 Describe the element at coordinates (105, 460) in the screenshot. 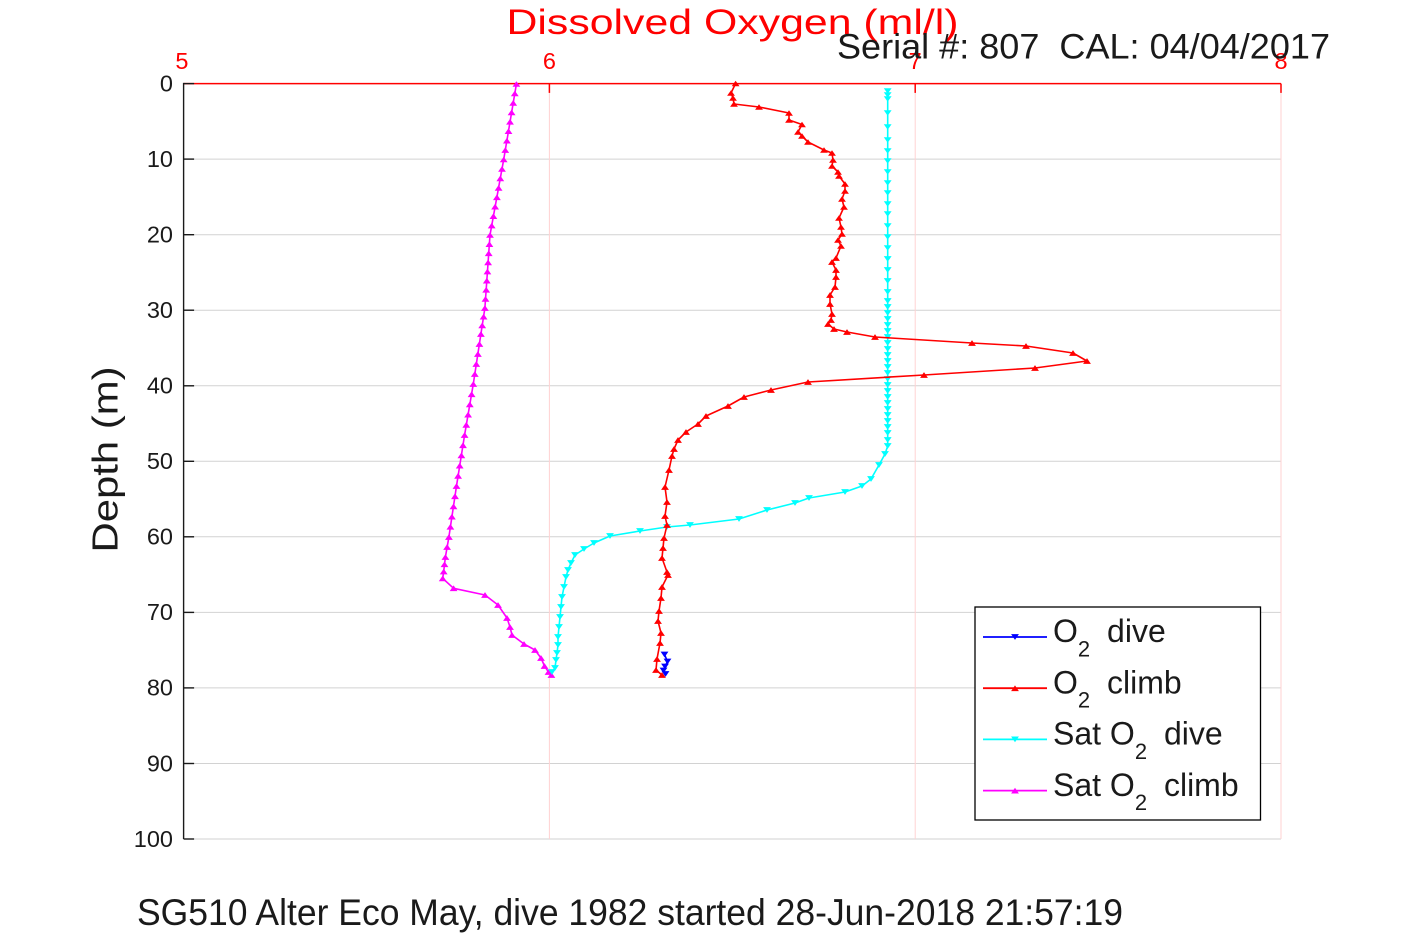

I see `svg-text: Depth (m)` at that location.